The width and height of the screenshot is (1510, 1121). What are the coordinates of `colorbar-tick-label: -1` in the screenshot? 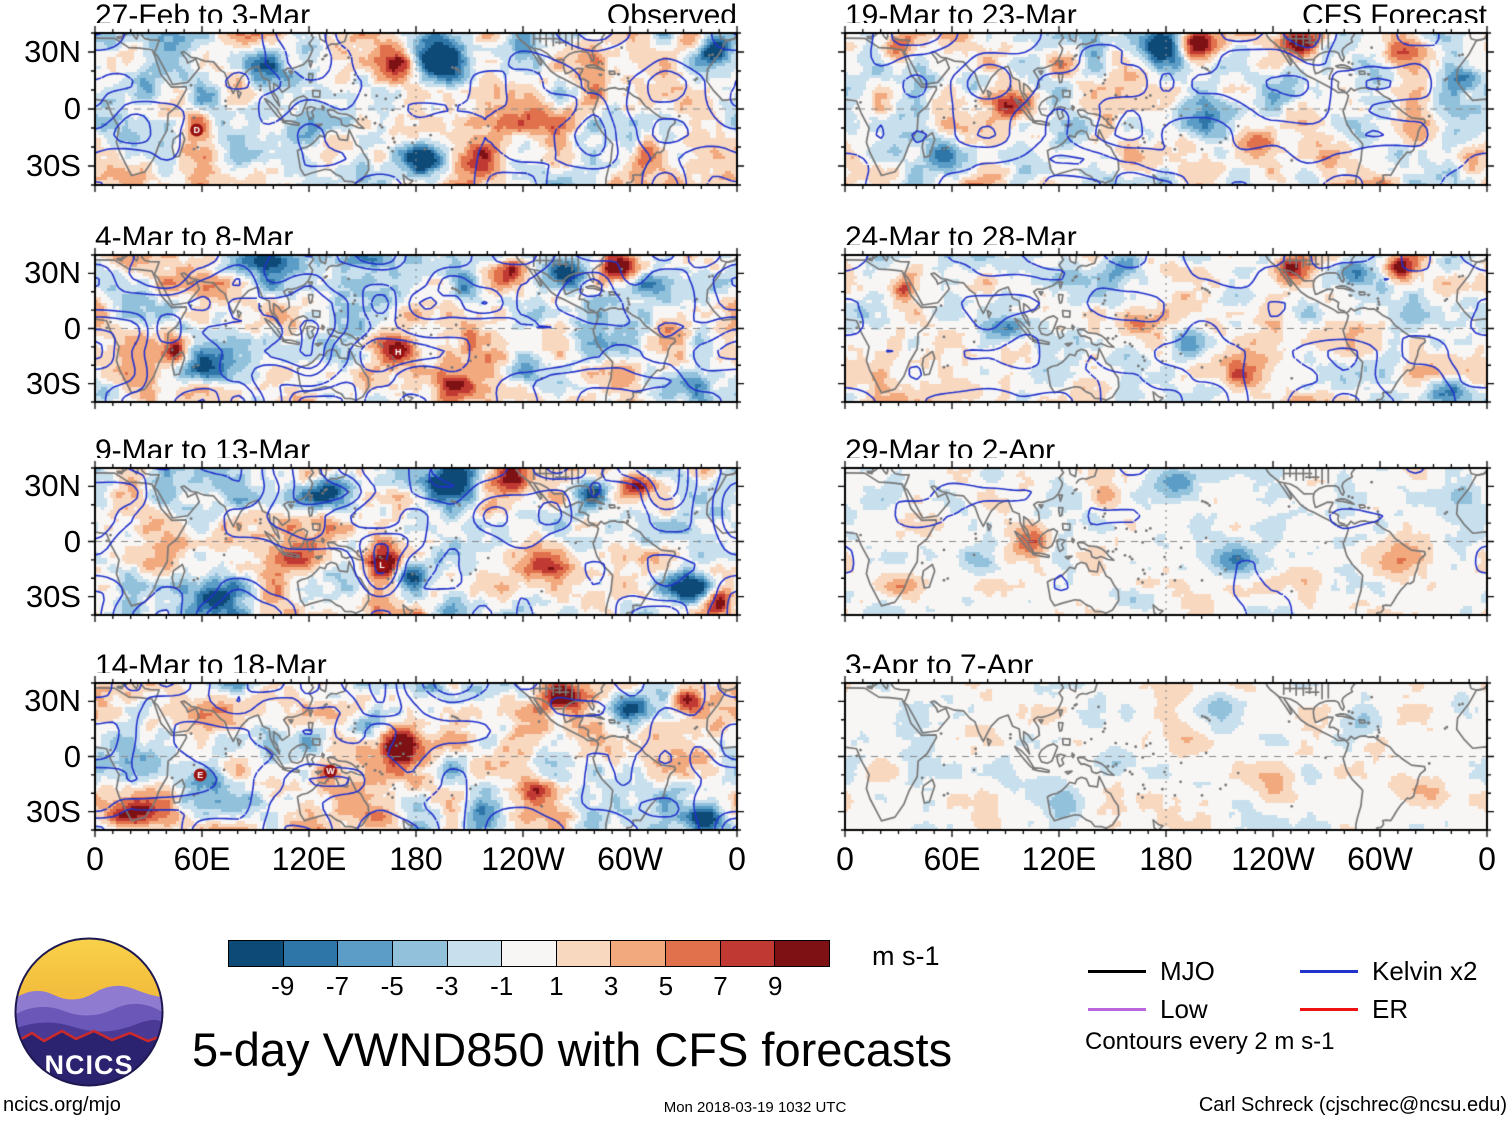 It's located at (502, 986).